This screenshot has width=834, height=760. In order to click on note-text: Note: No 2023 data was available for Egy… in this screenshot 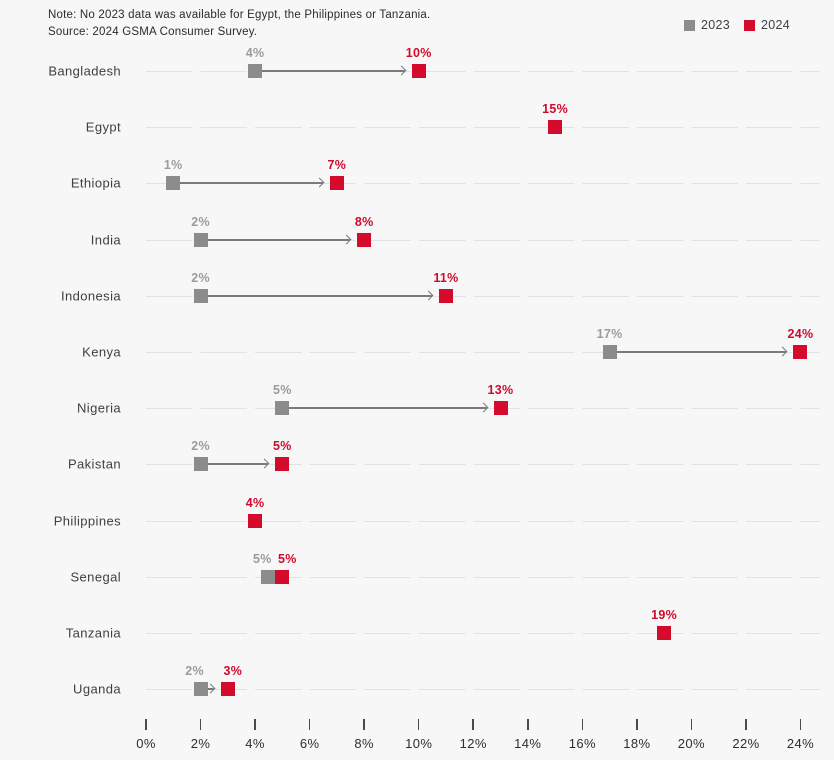, I will do `click(239, 15)`.